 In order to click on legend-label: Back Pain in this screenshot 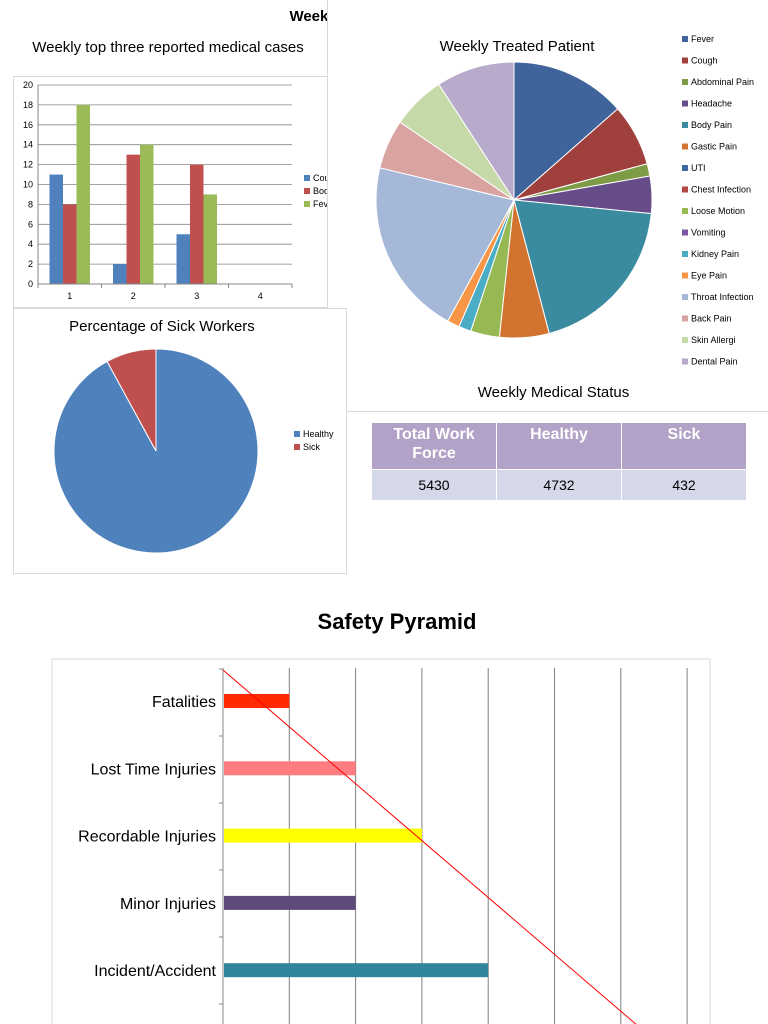, I will do `click(711, 319)`.